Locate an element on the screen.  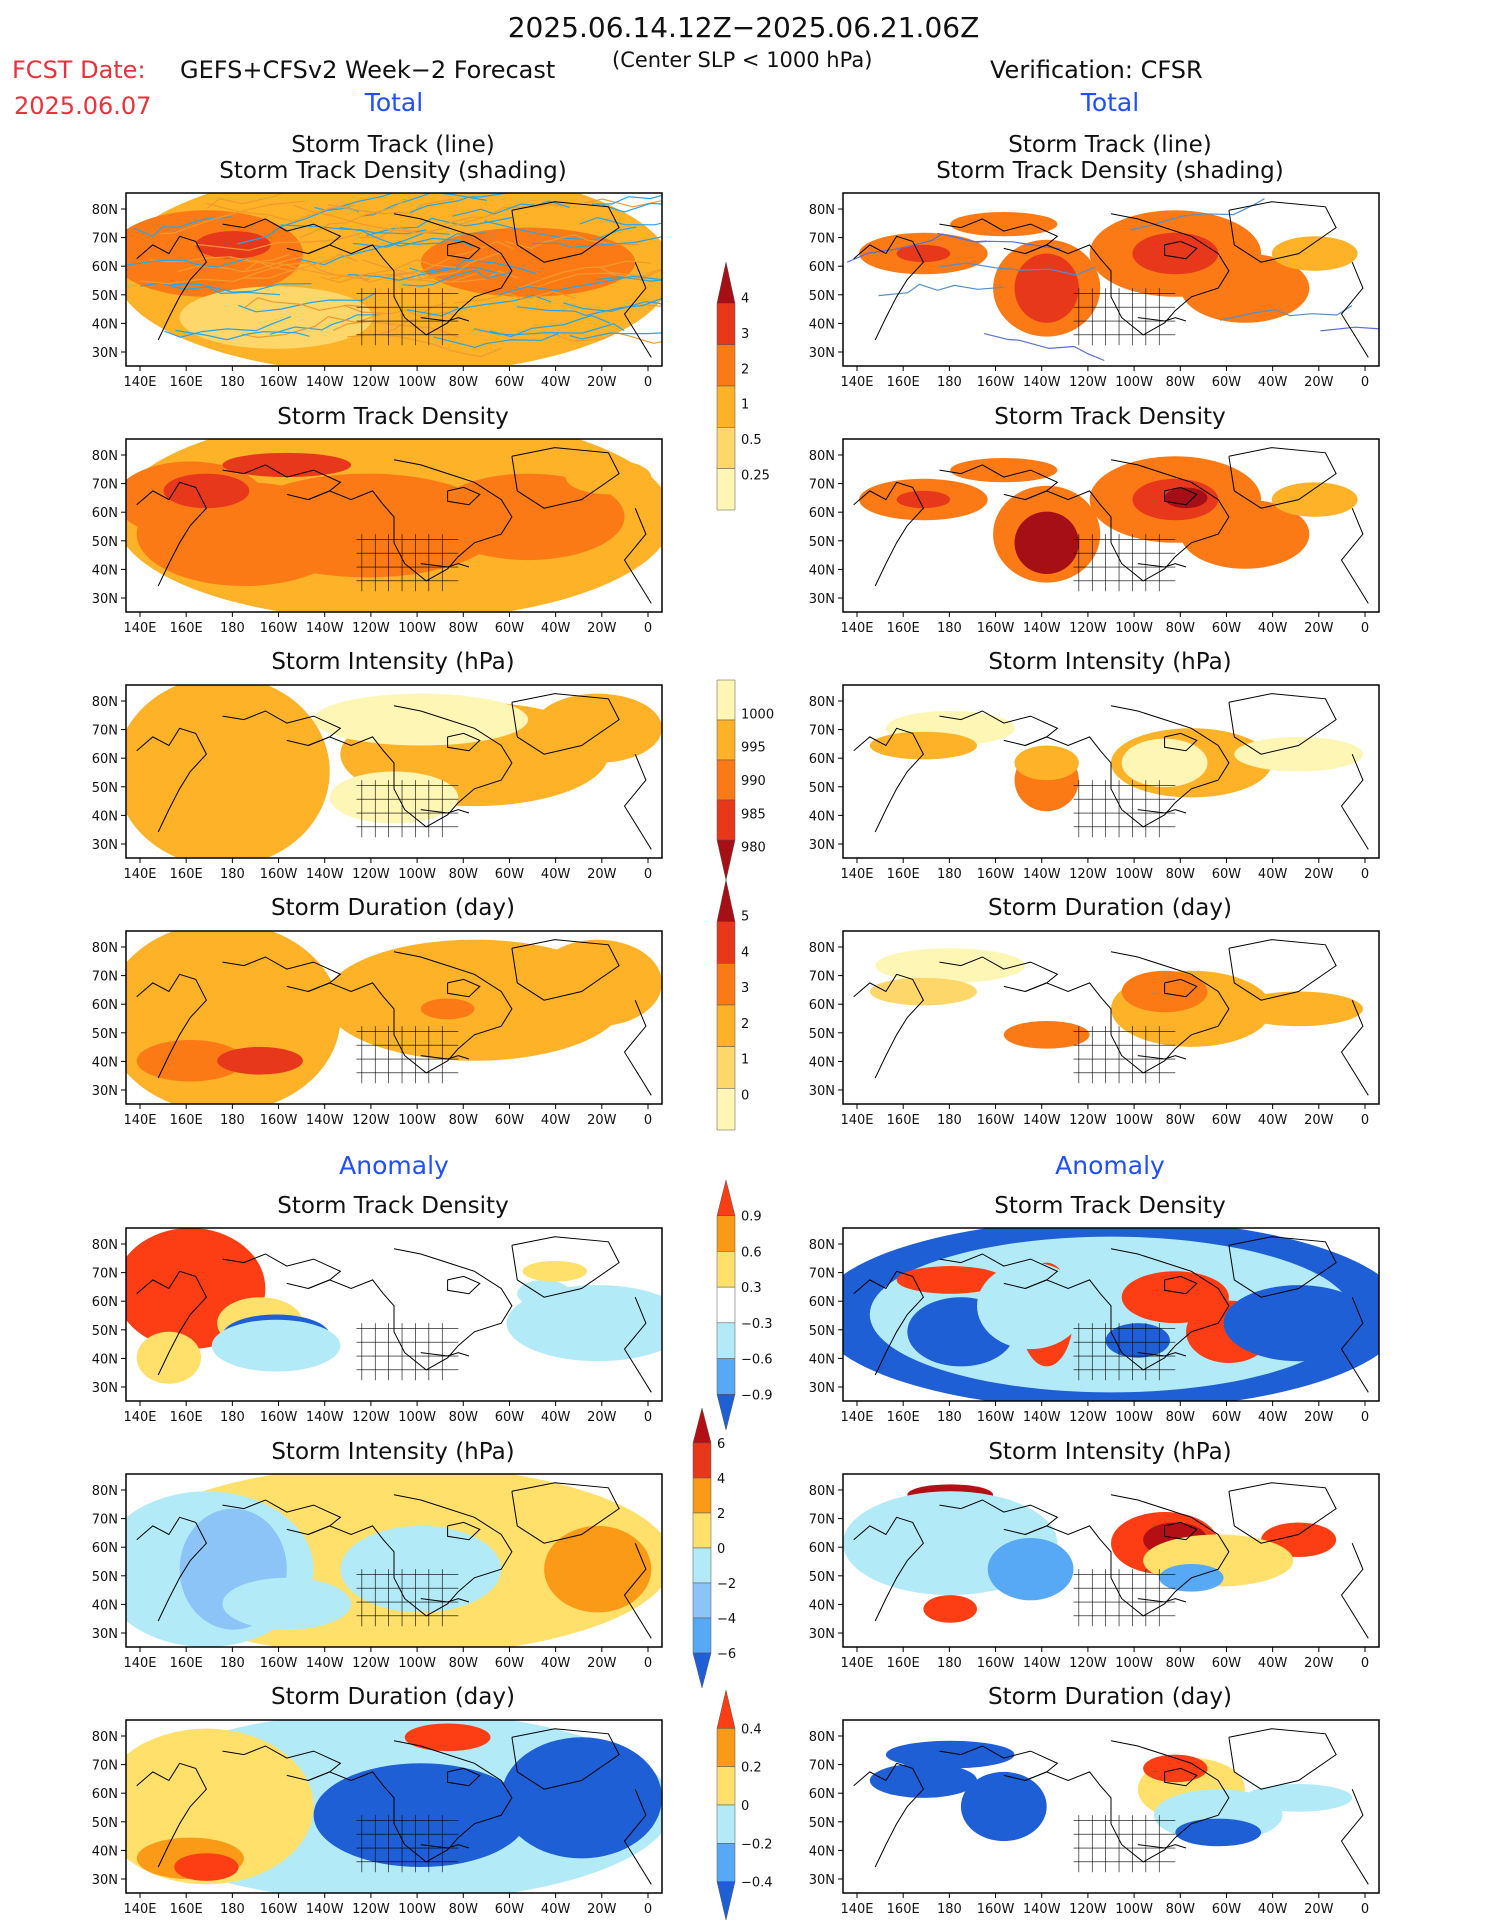
total-label-left: Total is located at coordinates (394, 102).